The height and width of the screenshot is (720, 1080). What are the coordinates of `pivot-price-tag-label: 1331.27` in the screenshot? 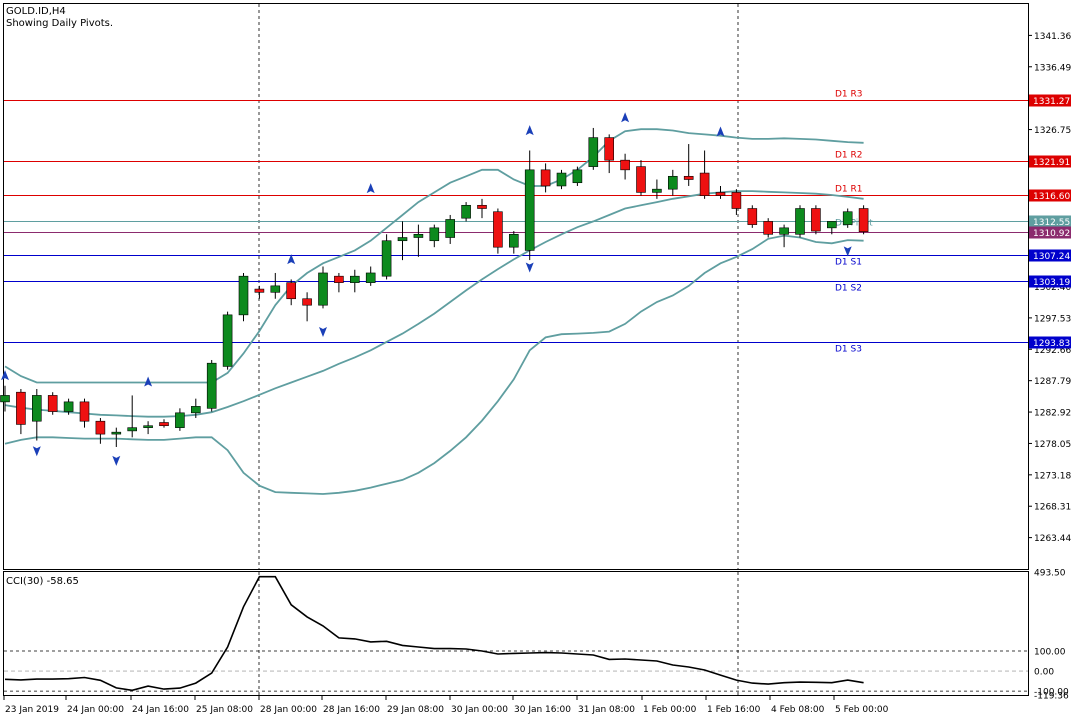 It's located at (1051, 102).